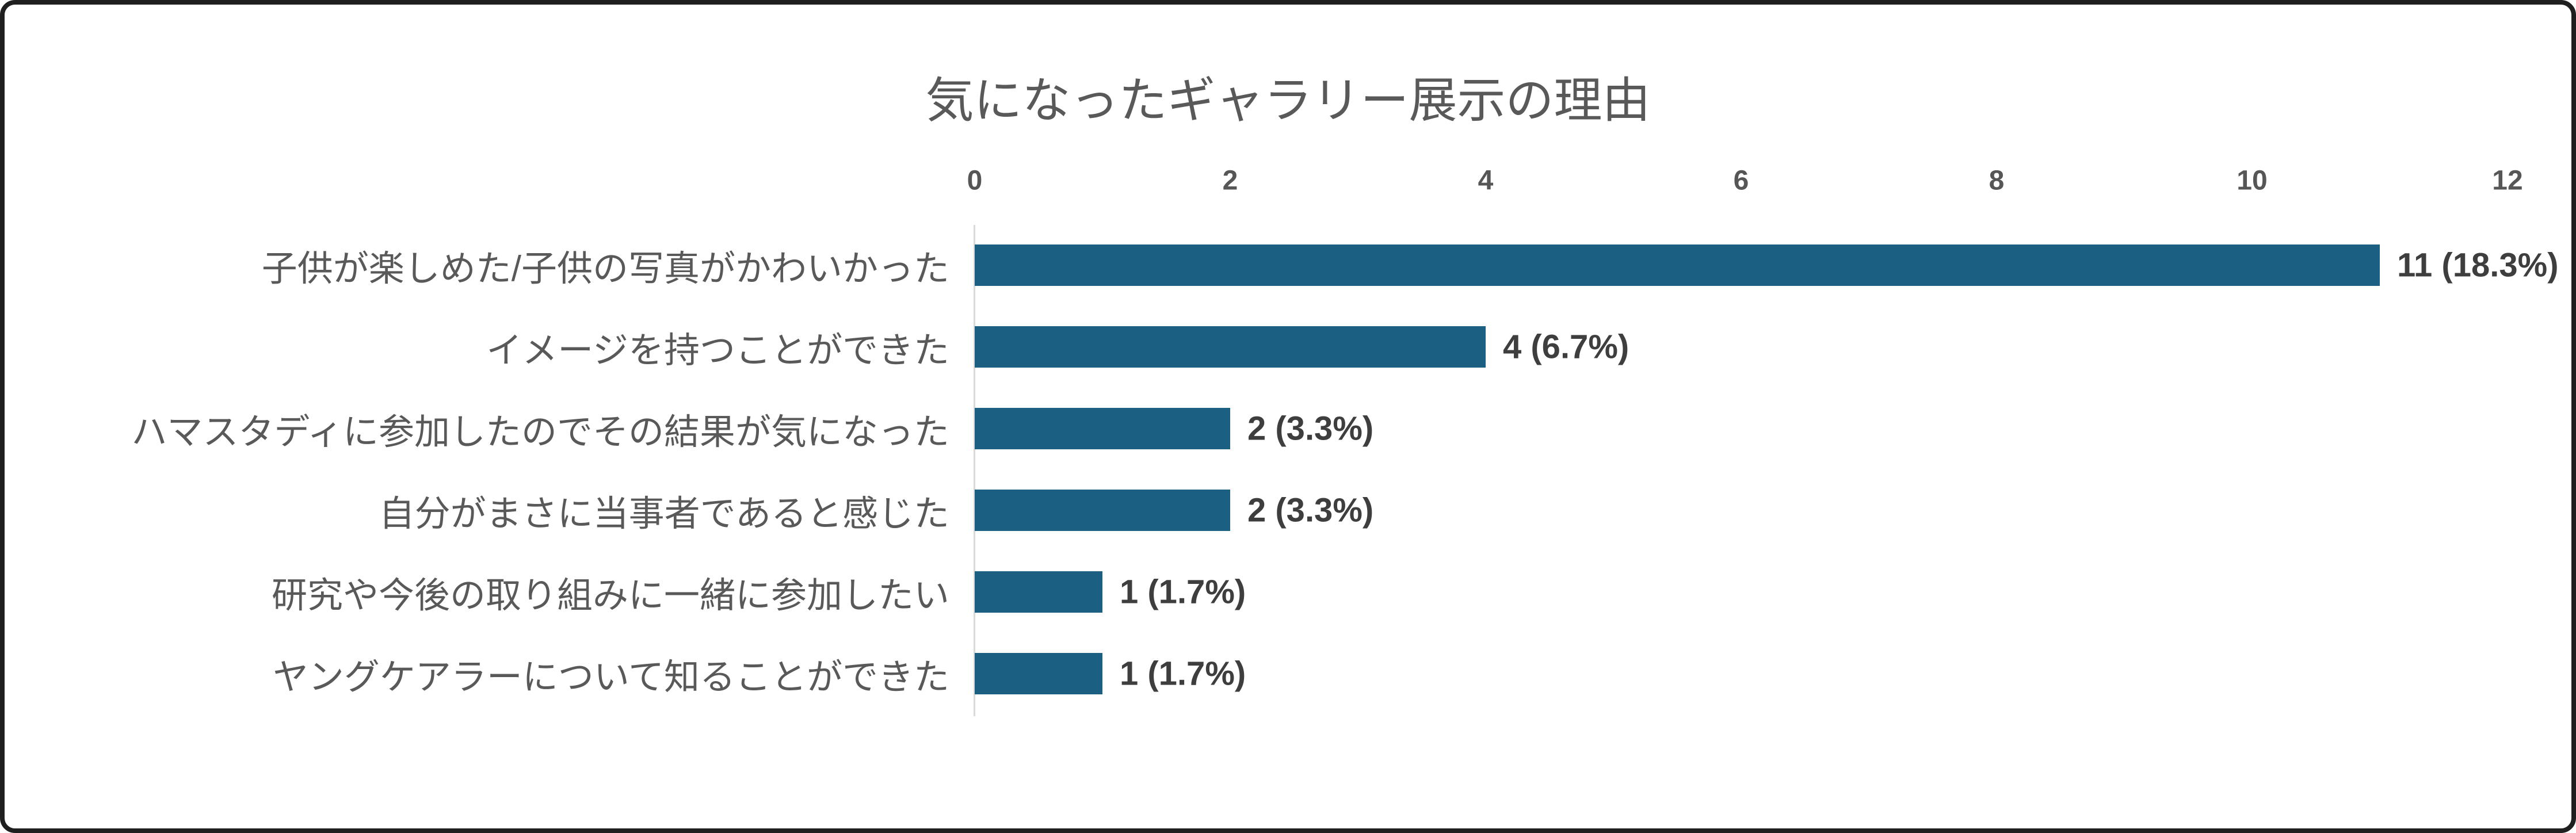 The width and height of the screenshot is (2576, 833). What do you see at coordinates (610, 596) in the screenshot?
I see `category-label: 研究や今後の取り組みに一緒に参加したい` at bounding box center [610, 596].